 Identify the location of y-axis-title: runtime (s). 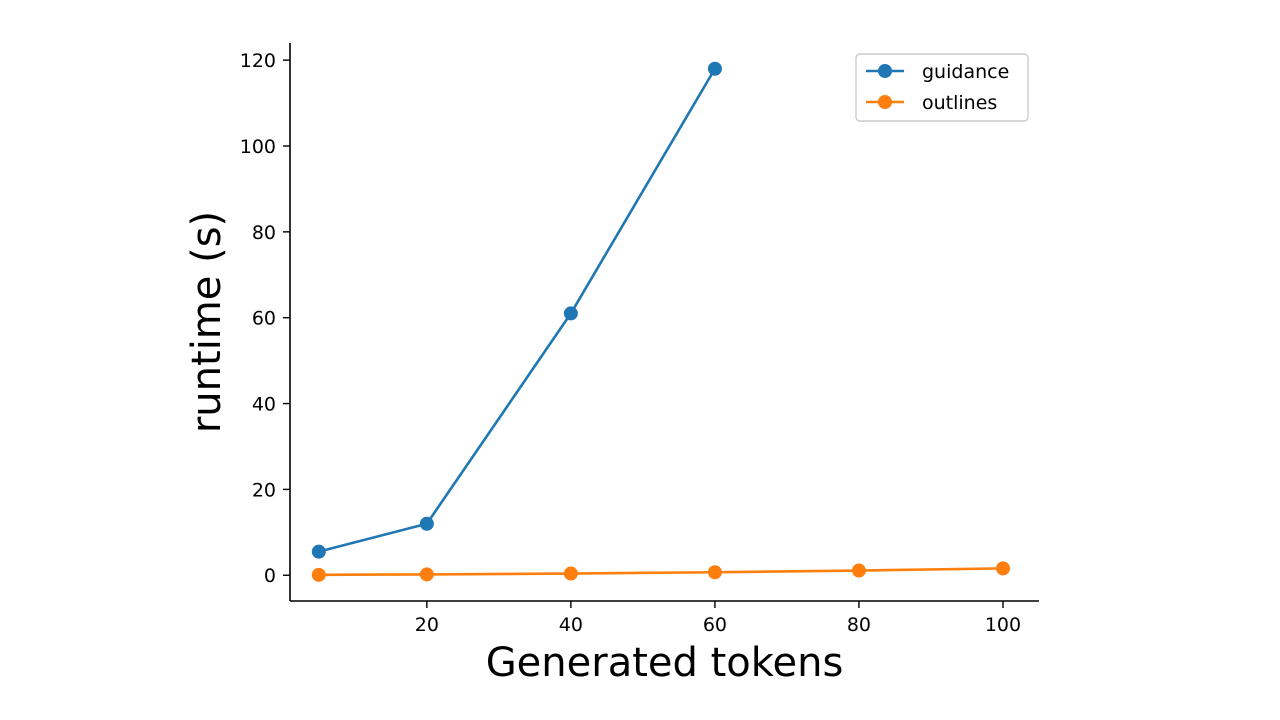
(207, 322).